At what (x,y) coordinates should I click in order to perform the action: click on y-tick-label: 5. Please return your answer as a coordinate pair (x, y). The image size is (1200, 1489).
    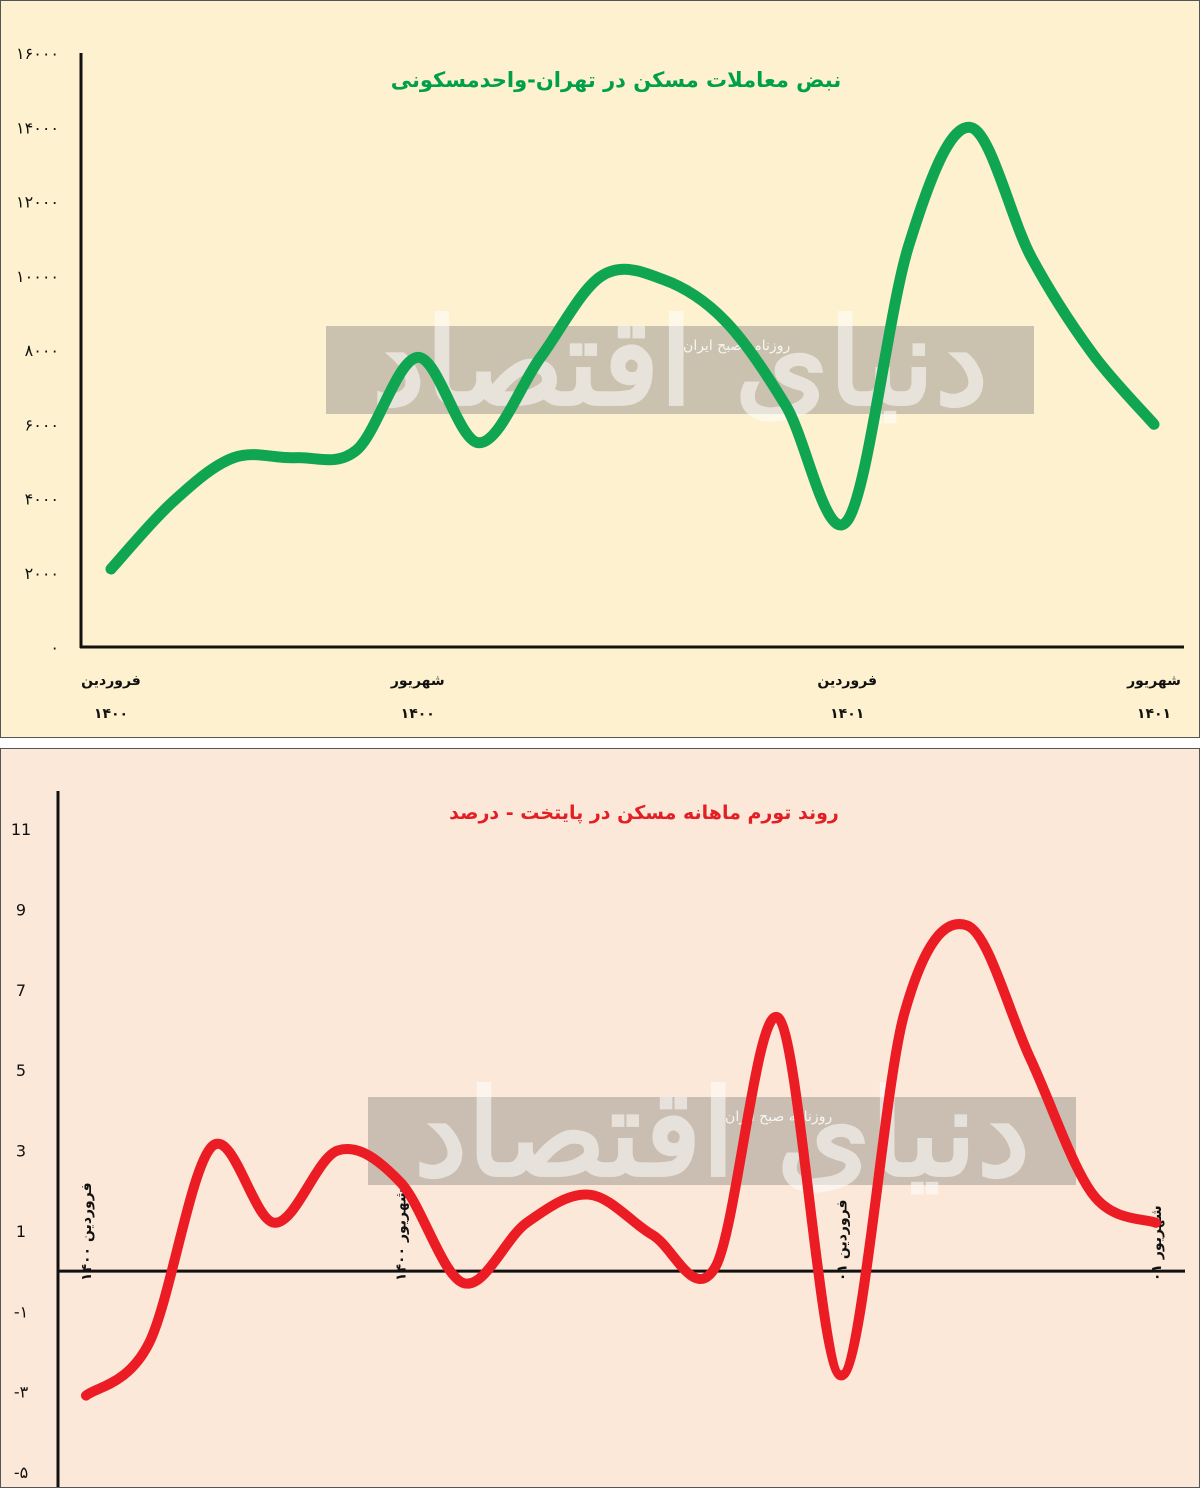
    Looking at the image, I should click on (21, 1070).